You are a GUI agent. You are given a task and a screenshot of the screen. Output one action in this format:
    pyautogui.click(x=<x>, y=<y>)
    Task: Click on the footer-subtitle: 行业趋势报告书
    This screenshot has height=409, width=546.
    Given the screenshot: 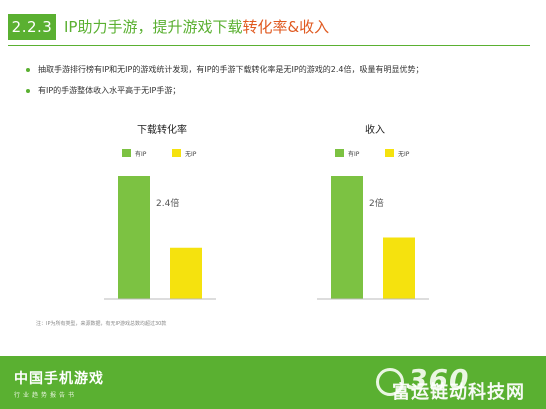 What is the action you would take?
    pyautogui.click(x=46, y=395)
    